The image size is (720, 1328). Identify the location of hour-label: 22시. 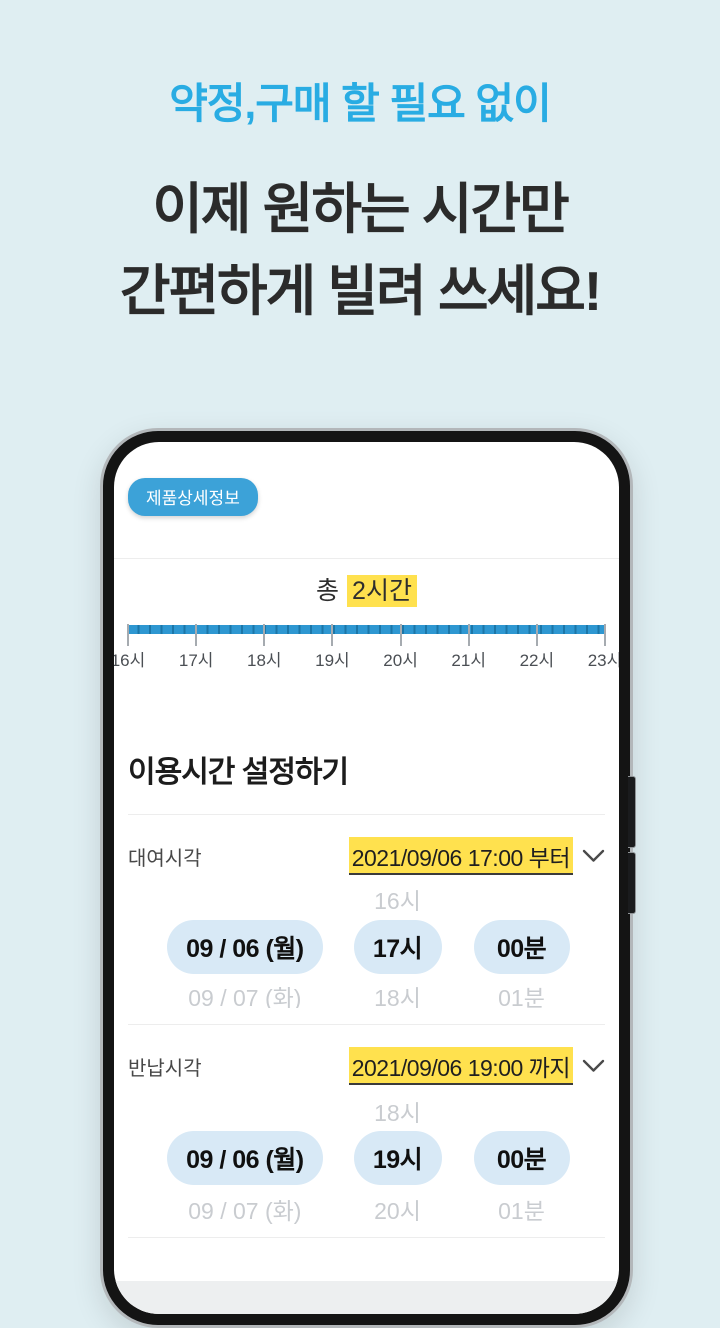
(537, 660).